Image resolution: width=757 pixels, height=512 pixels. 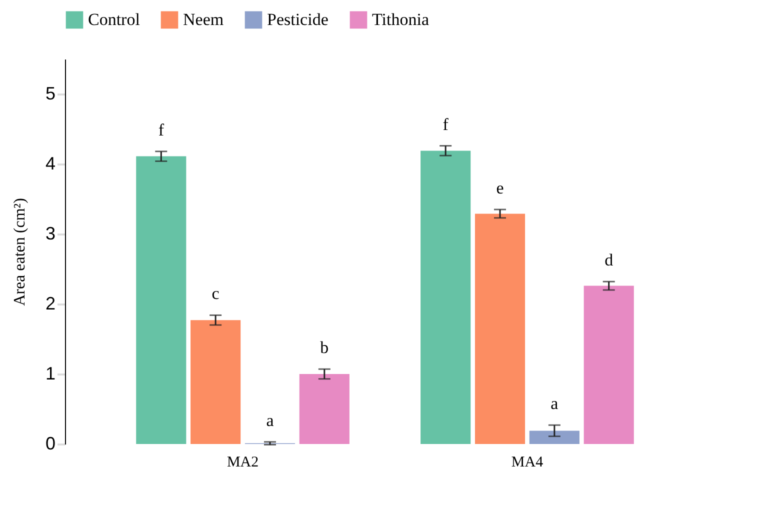 What do you see at coordinates (50, 234) in the screenshot?
I see `y-tick-label: 3` at bounding box center [50, 234].